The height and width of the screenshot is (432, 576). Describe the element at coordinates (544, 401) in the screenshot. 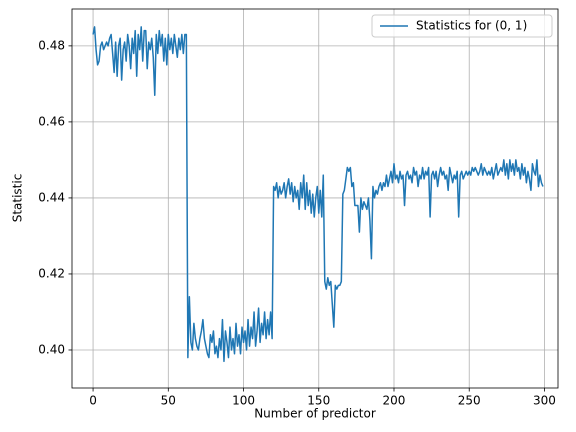

I see `x-tick-label: 300` at that location.